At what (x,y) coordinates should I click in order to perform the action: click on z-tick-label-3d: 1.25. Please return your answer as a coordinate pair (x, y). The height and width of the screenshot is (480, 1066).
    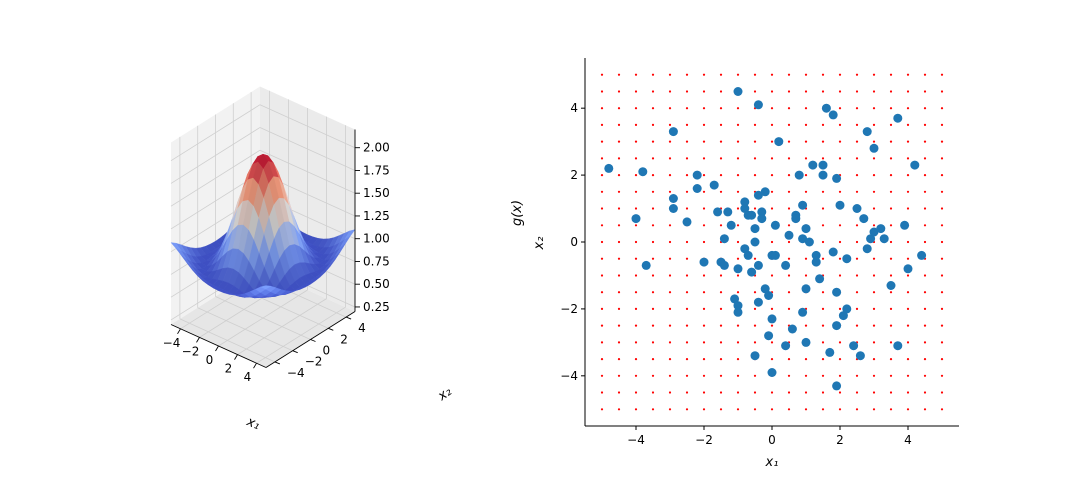
    Looking at the image, I should click on (376, 216).